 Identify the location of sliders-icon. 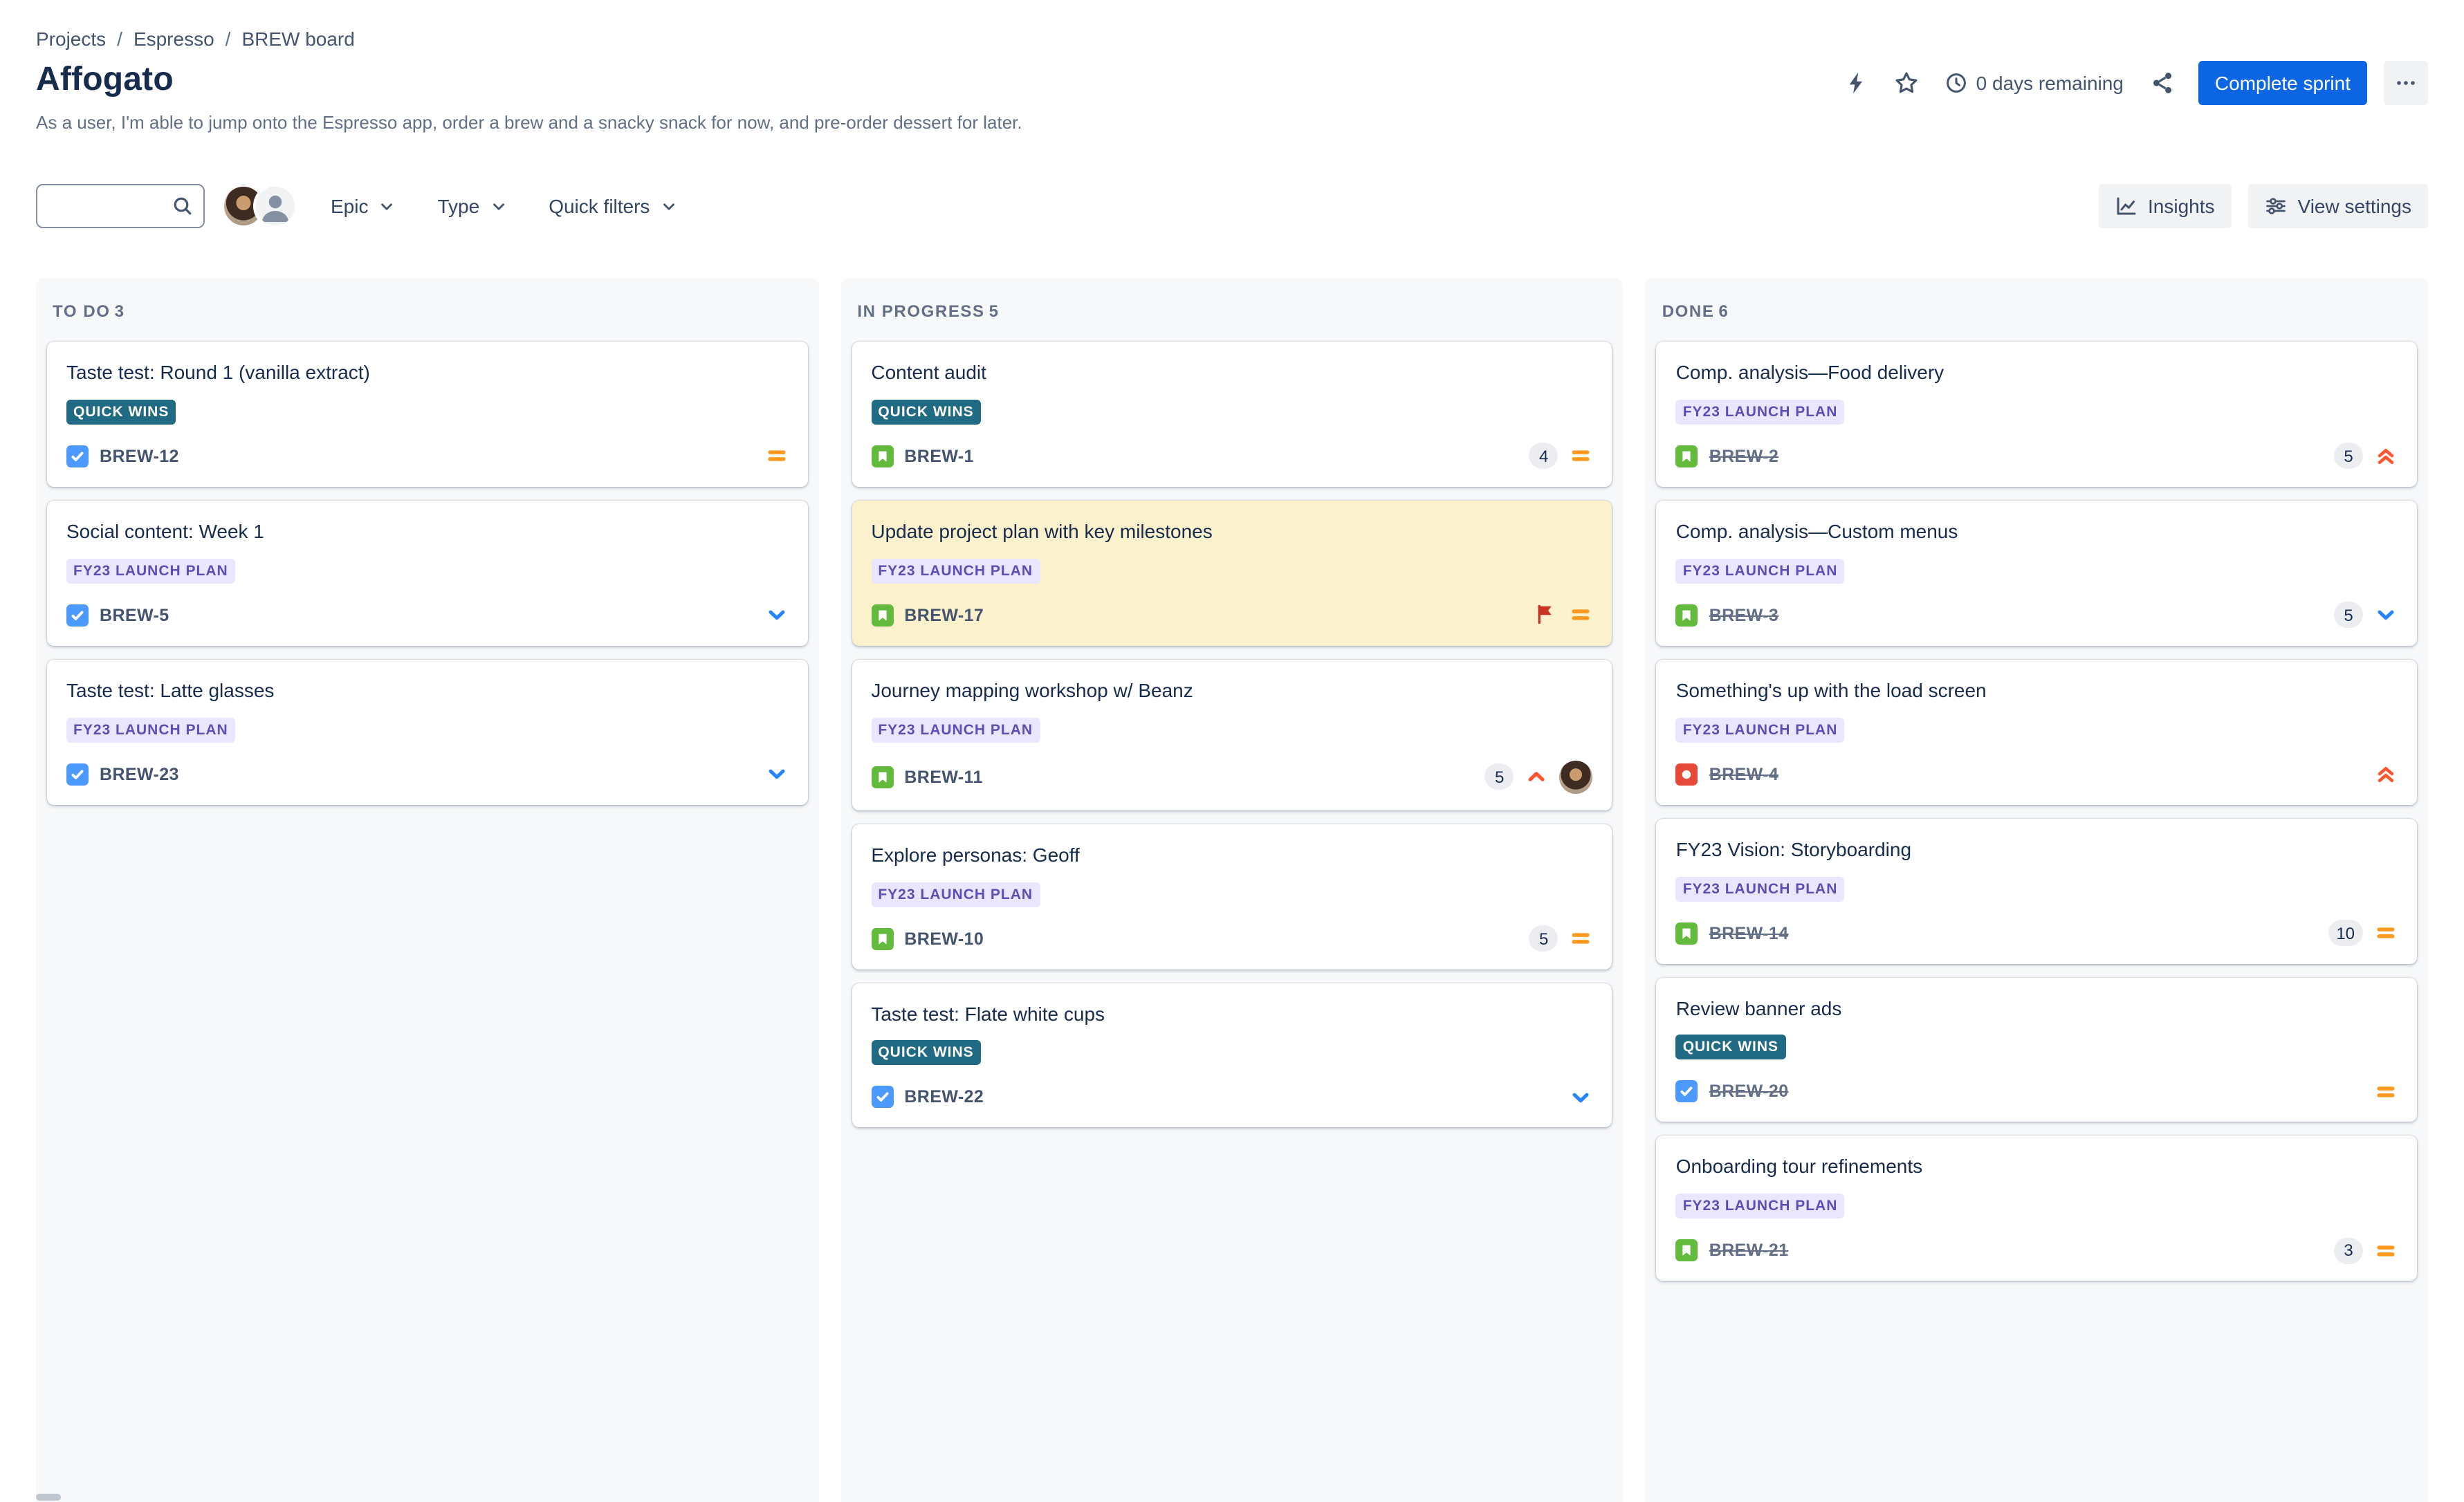
(2275, 206).